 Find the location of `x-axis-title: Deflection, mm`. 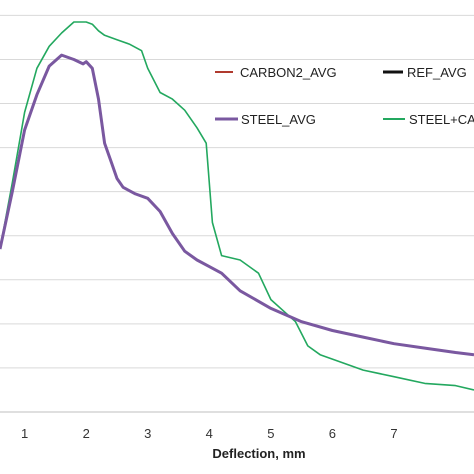

x-axis-title: Deflection, mm is located at coordinates (258, 453).